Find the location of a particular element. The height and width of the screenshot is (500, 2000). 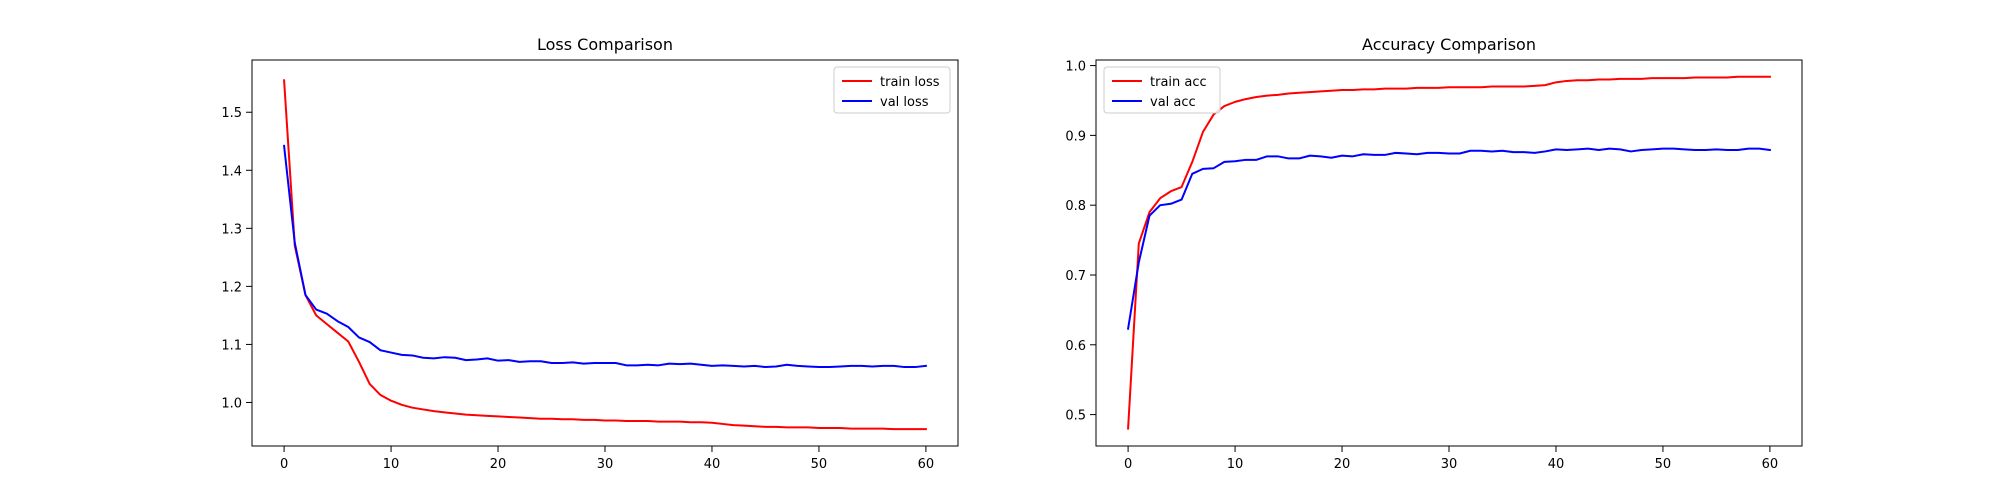

accuracy-legend: train acc val acc is located at coordinates (1162, 90).